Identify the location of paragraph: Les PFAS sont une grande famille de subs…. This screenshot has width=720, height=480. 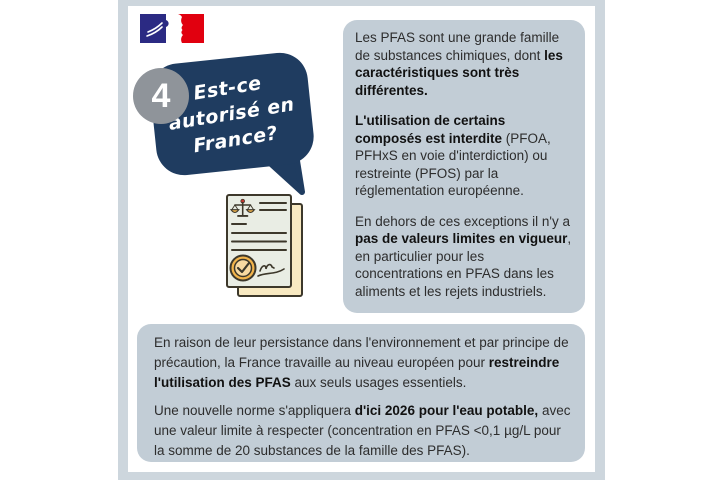
(465, 64).